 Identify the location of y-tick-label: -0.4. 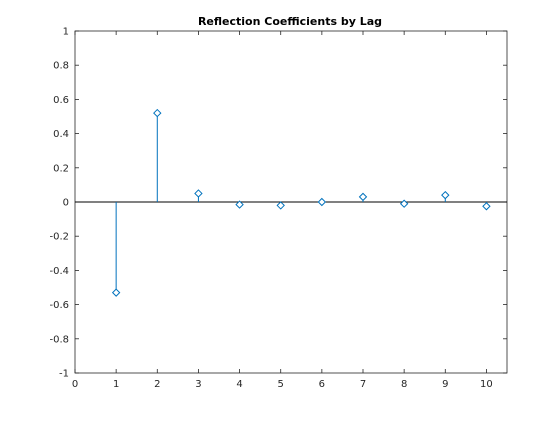
(59, 271).